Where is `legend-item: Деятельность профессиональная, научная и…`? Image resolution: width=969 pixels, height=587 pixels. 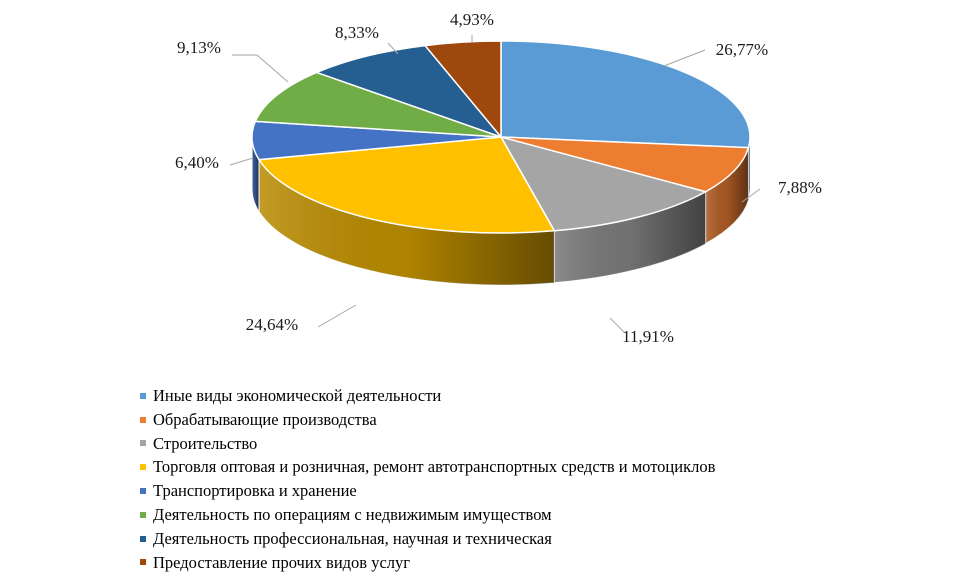
legend-item: Деятельность профессиональная, научная и… is located at coordinates (427, 539).